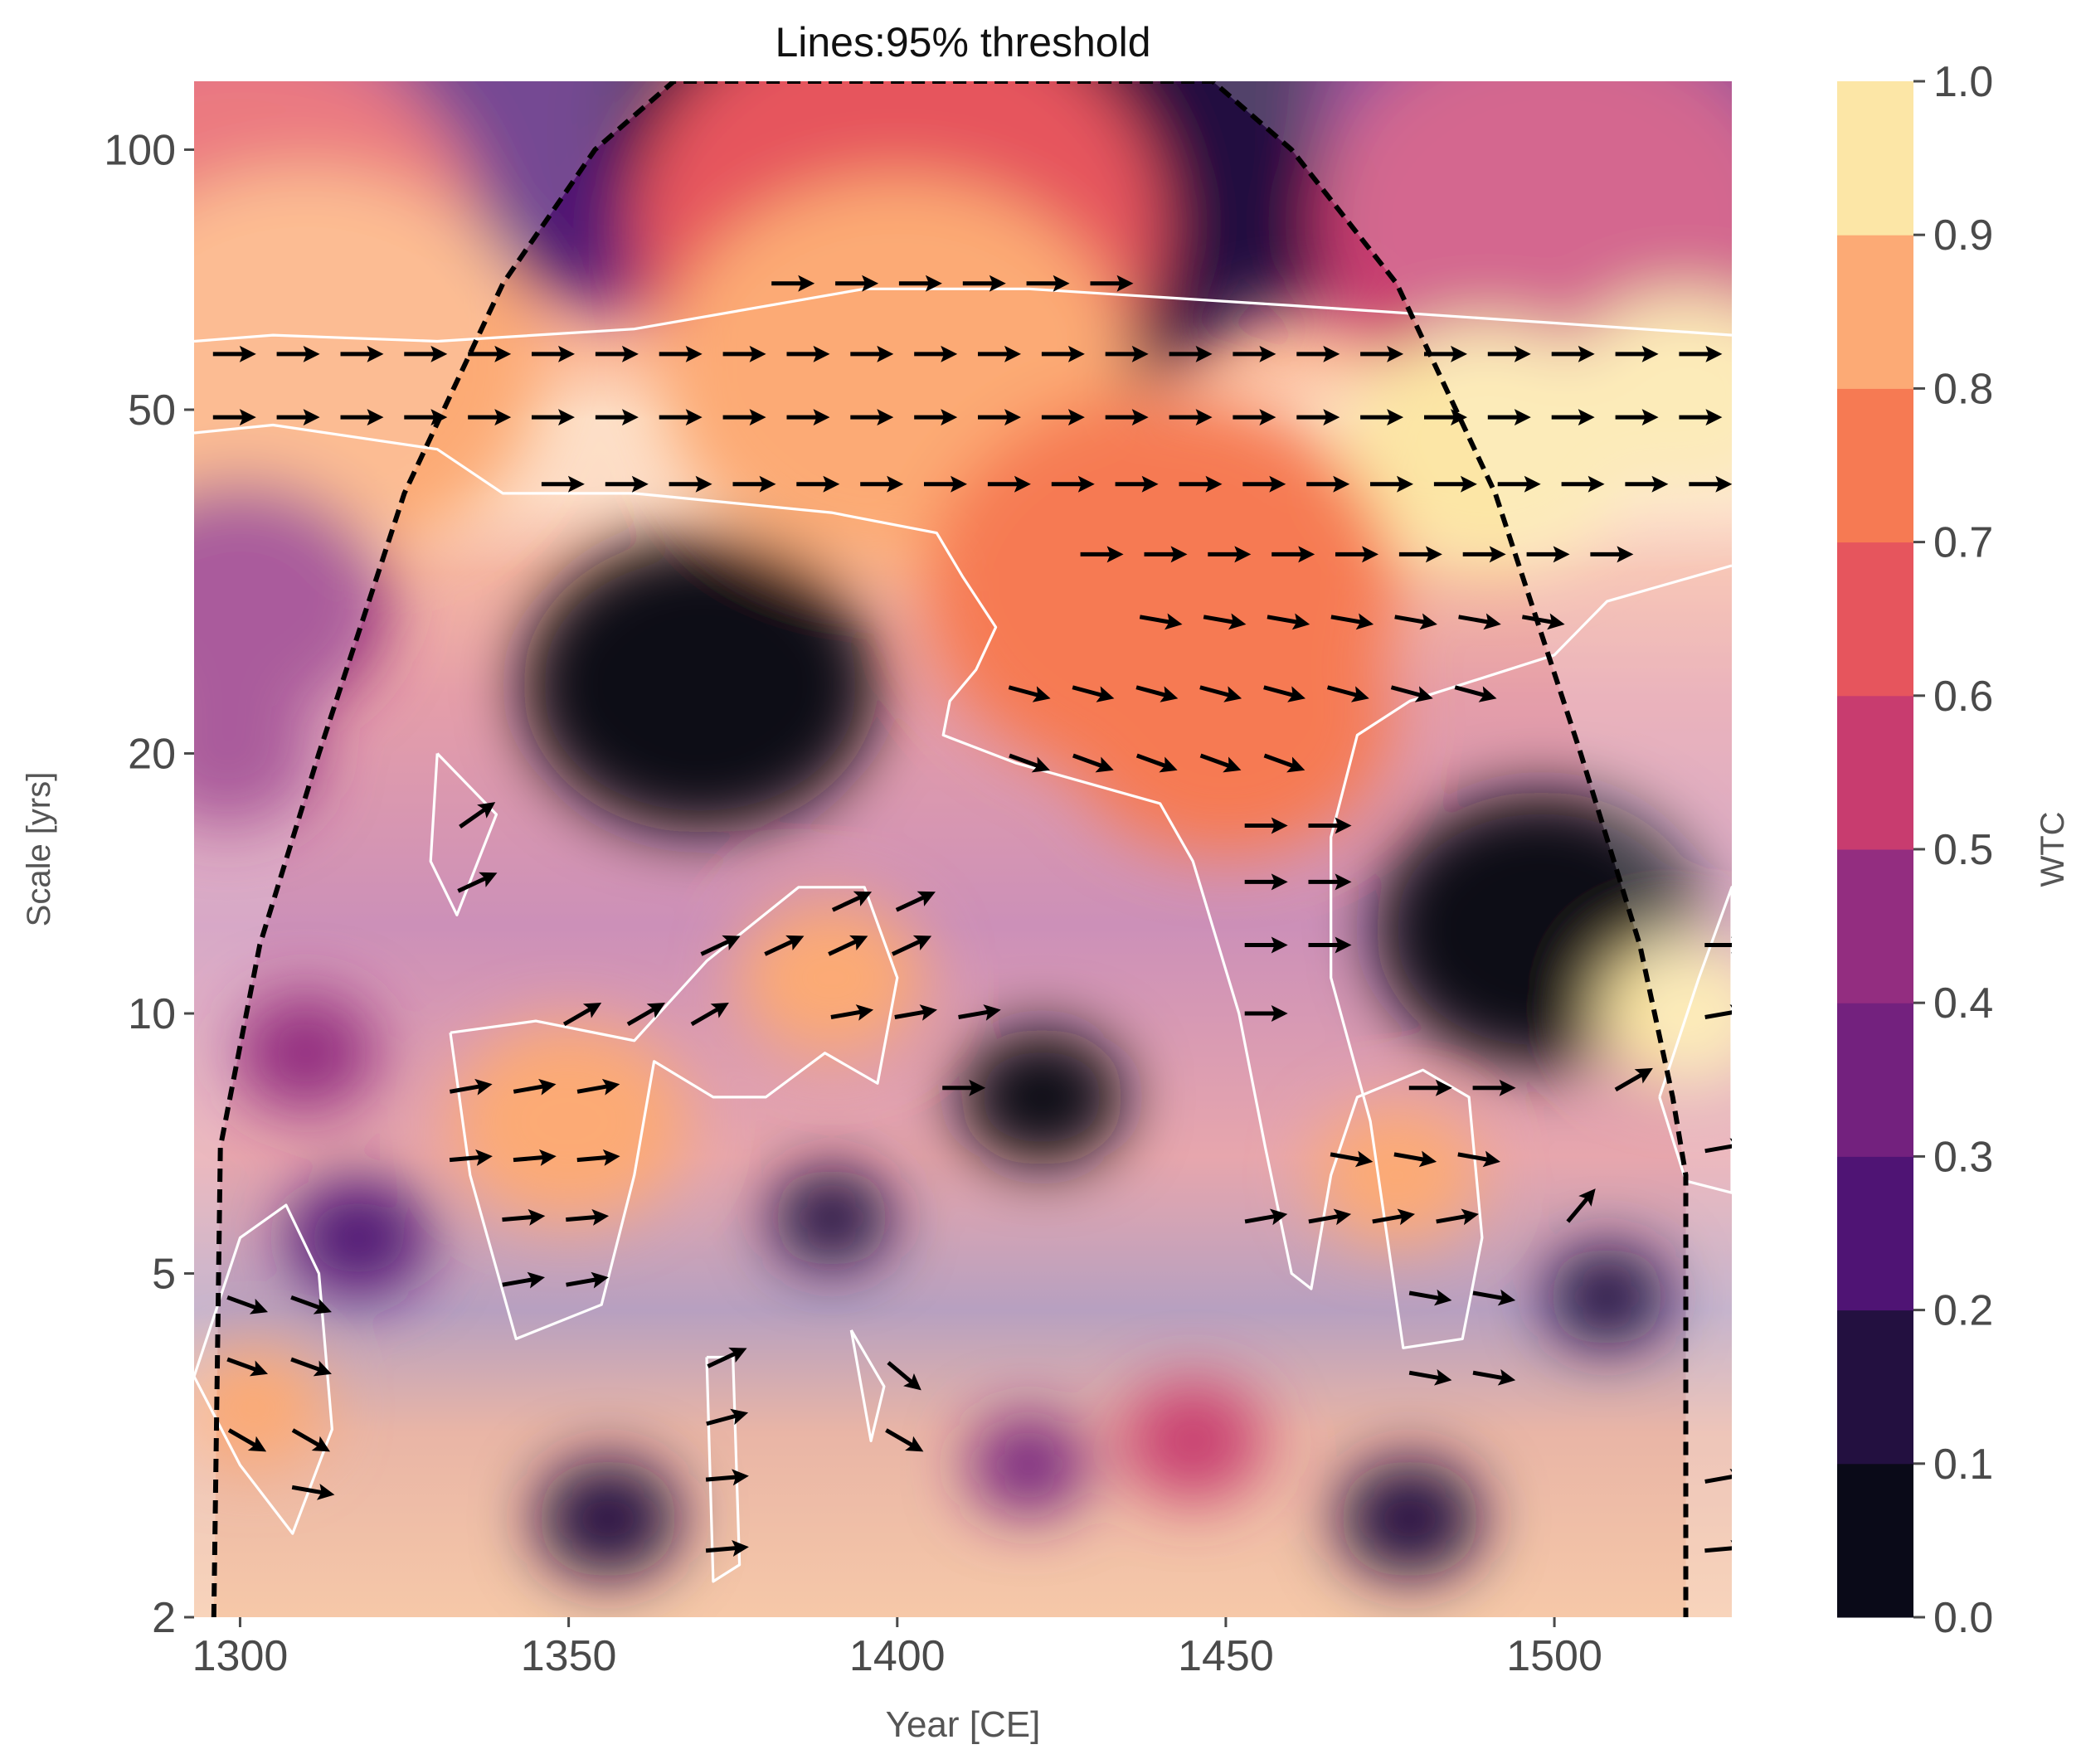  What do you see at coordinates (152, 411) in the screenshot?
I see `y-tick-label: 50` at bounding box center [152, 411].